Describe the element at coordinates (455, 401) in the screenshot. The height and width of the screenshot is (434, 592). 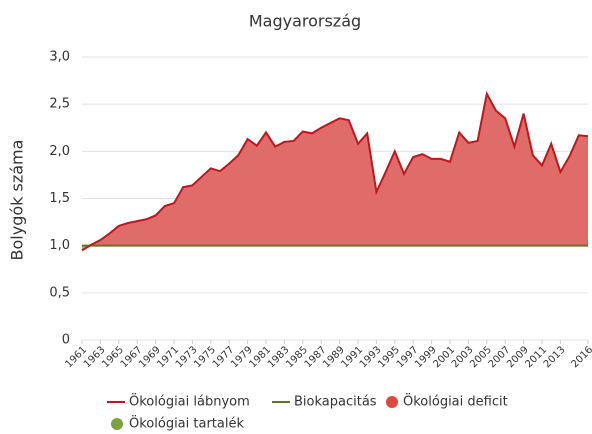
I see `legend-label: Ökológiai deficit` at that location.